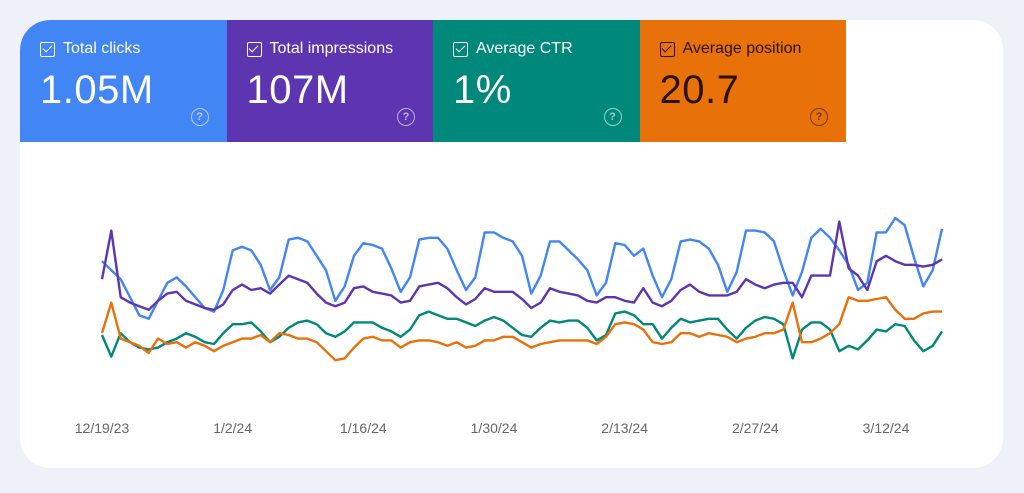 The height and width of the screenshot is (493, 1024). I want to click on metric-tile-average-ctr: Average CTR 1% ?, so click(536, 81).